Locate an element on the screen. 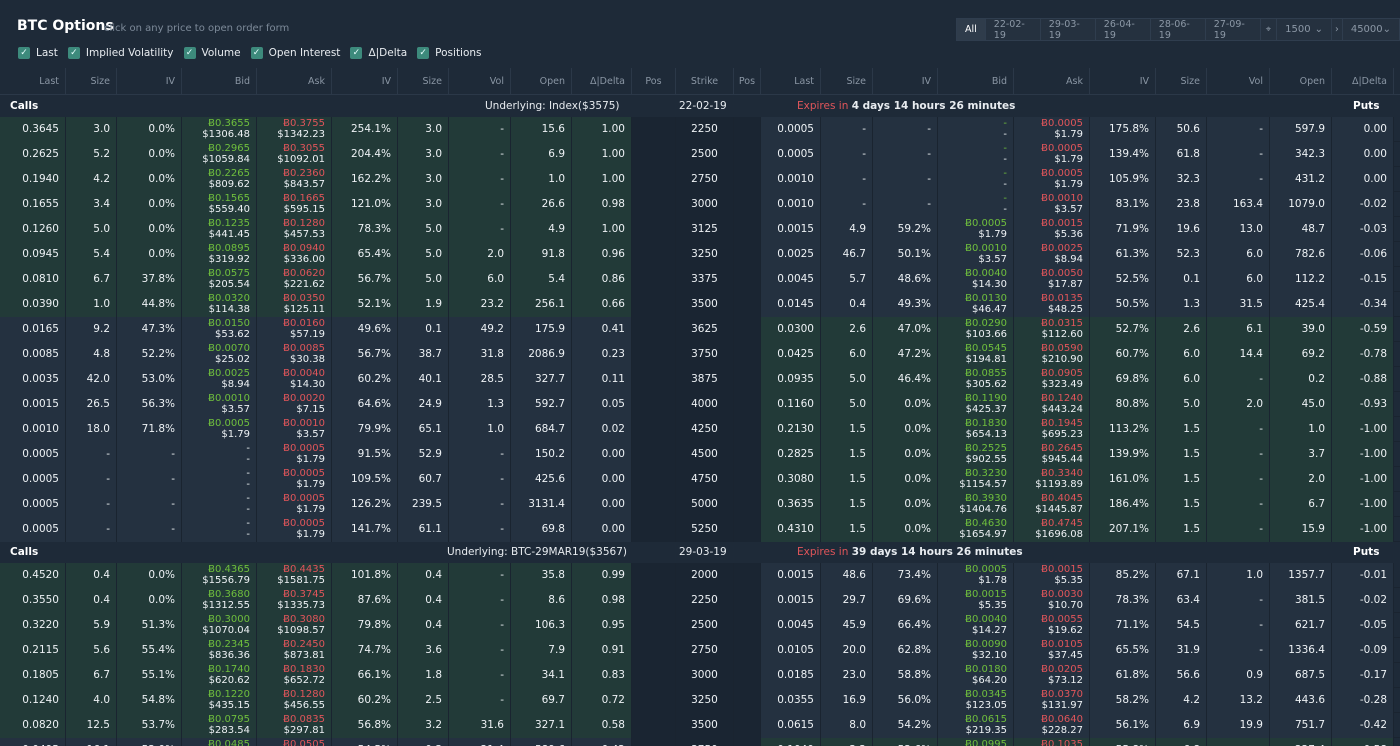 This screenshot has height=746, width=1400. put-cell: 85.2% is located at coordinates (1123, 575).